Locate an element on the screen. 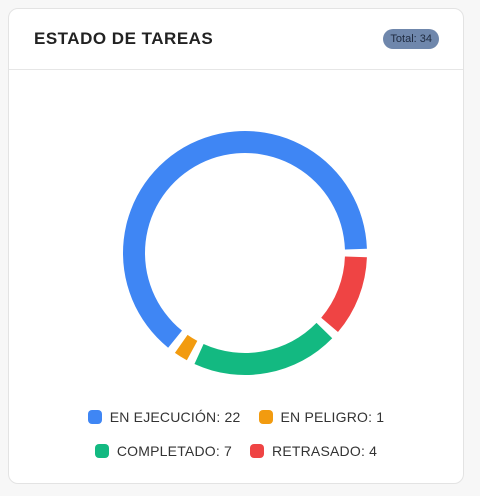  total-badge: Total: 34 is located at coordinates (411, 39).